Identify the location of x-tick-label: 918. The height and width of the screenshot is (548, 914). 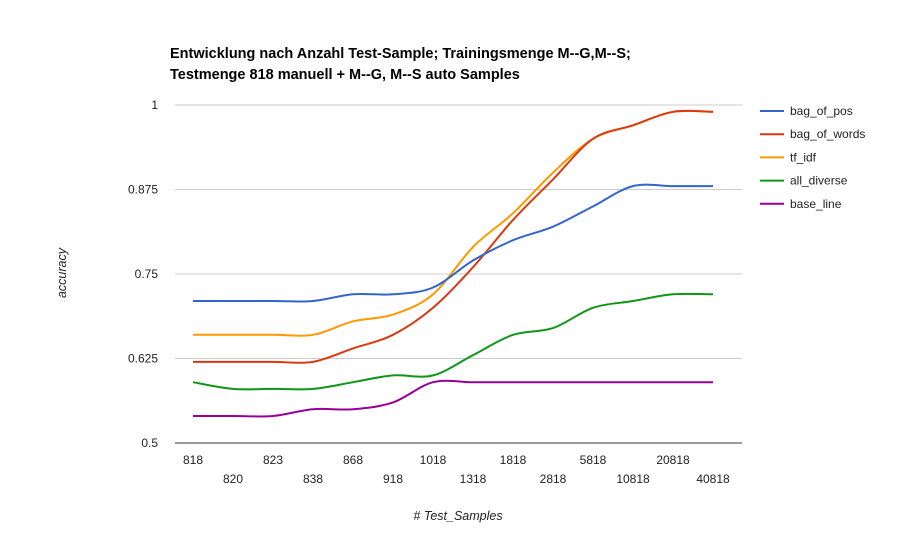
(393, 479).